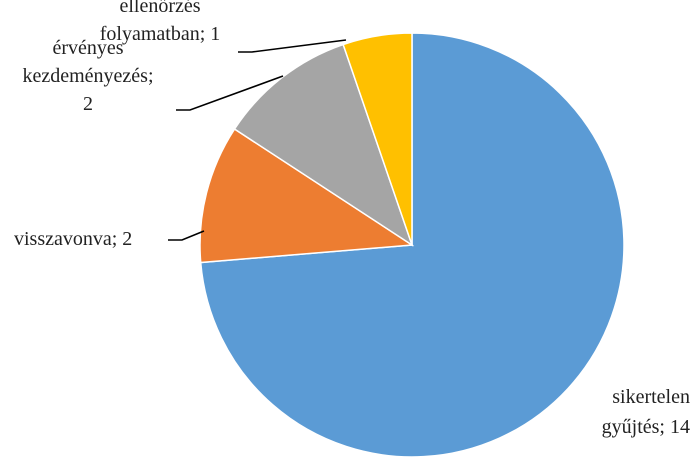 Image resolution: width=698 pixels, height=458 pixels. Describe the element at coordinates (160, 22) in the screenshot. I see `data-label-4: ellenőrzés folyamatban; 1` at that location.